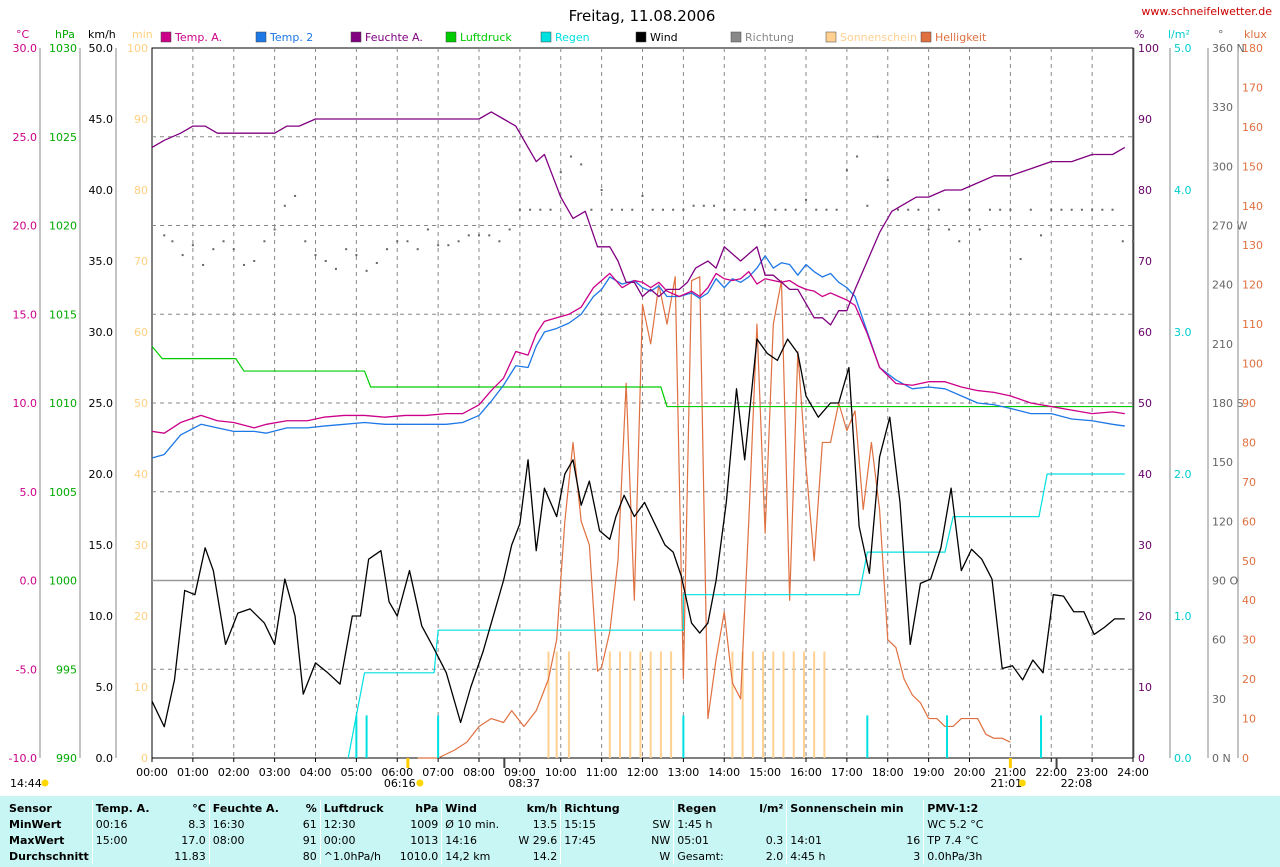 The height and width of the screenshot is (867, 1280). What do you see at coordinates (63, 48) in the screenshot?
I see `pressure-axis-tick: 1030` at bounding box center [63, 48].